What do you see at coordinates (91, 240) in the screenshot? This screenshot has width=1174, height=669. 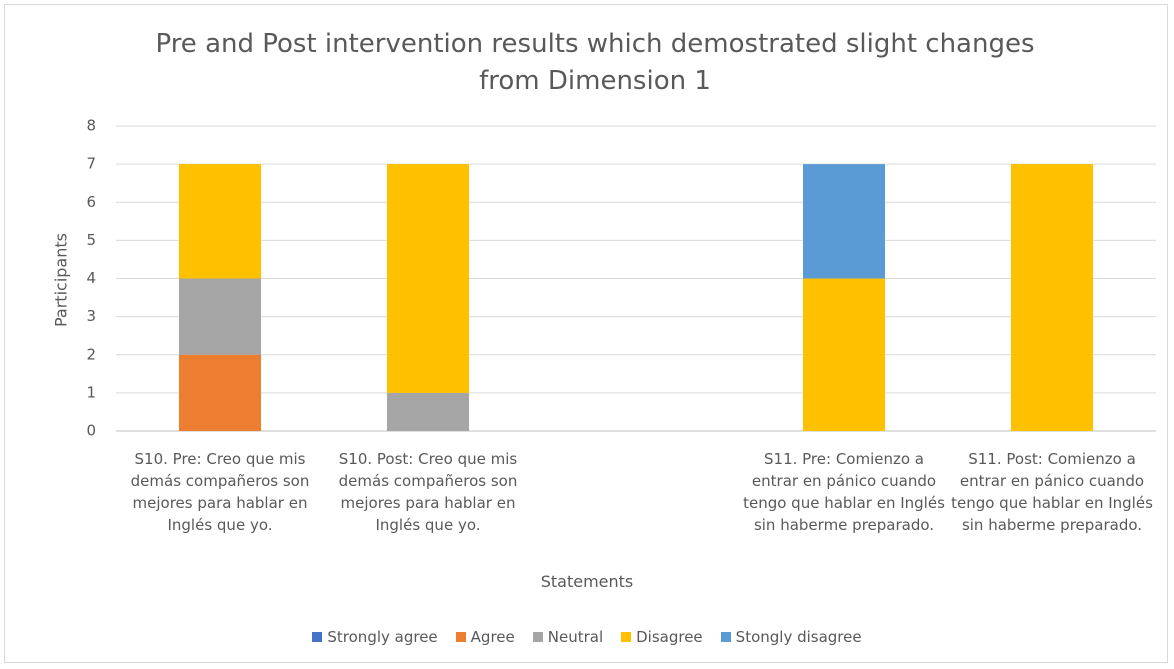 I see `y-tick-label: 5` at bounding box center [91, 240].